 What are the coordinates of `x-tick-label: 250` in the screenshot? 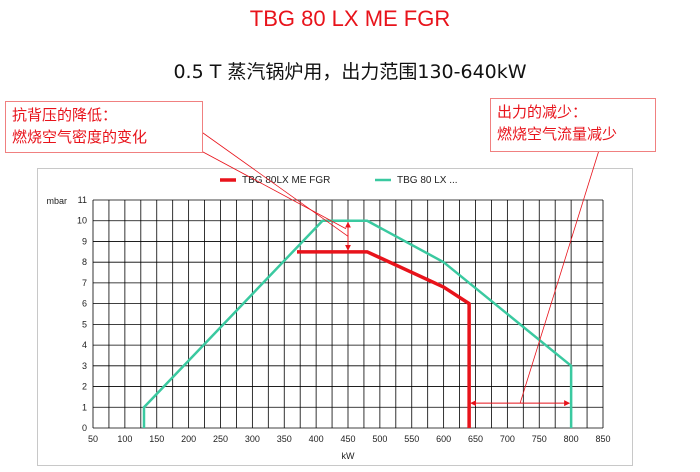 It's located at (220, 439).